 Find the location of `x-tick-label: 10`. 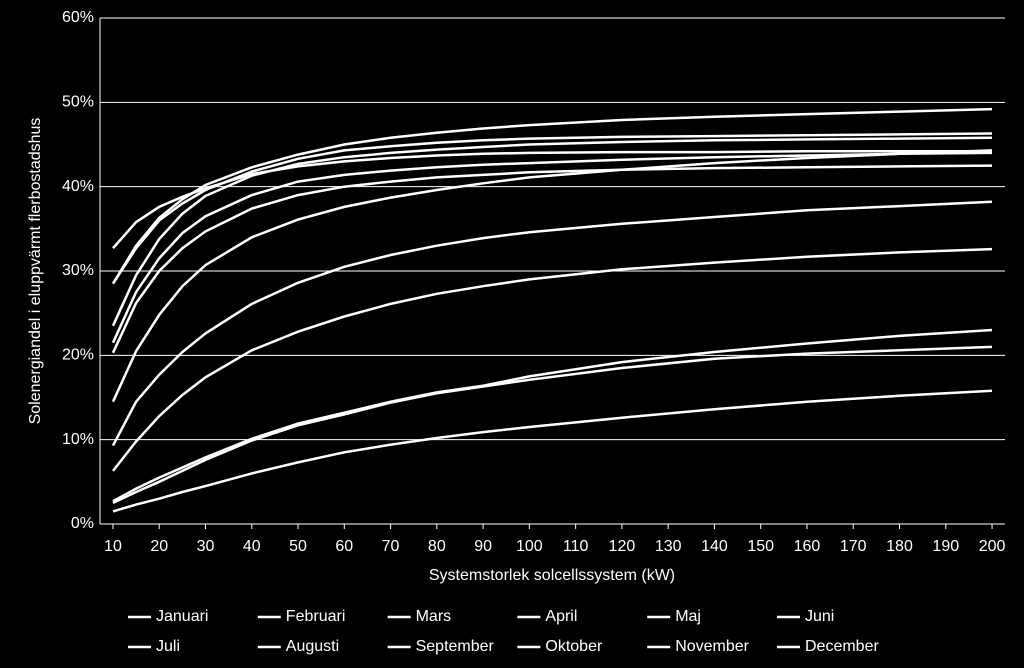

x-tick-label: 10 is located at coordinates (113, 546).